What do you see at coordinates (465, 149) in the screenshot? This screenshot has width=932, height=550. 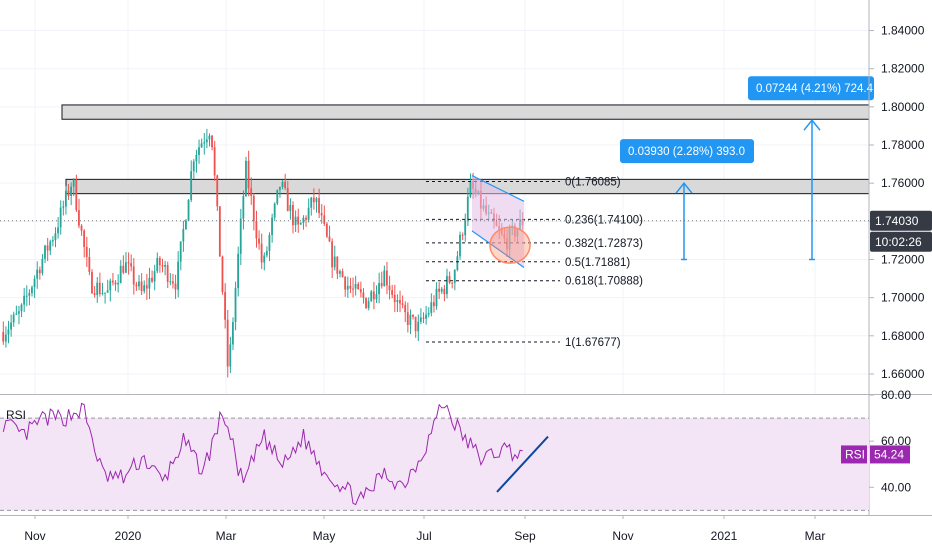 I see `zones` at bounding box center [465, 149].